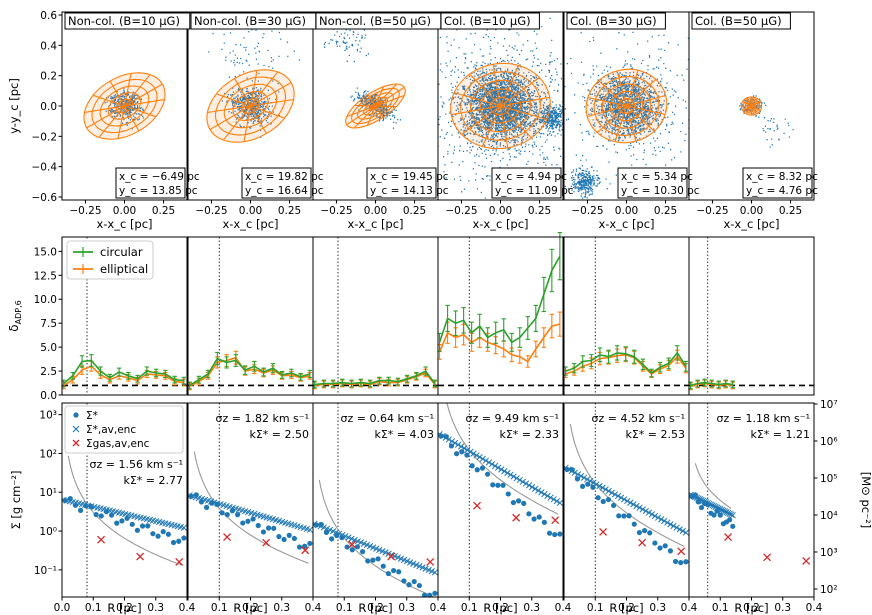 The image size is (872, 615). What do you see at coordinates (741, 21) in the screenshot?
I see `title-box` at bounding box center [741, 21].